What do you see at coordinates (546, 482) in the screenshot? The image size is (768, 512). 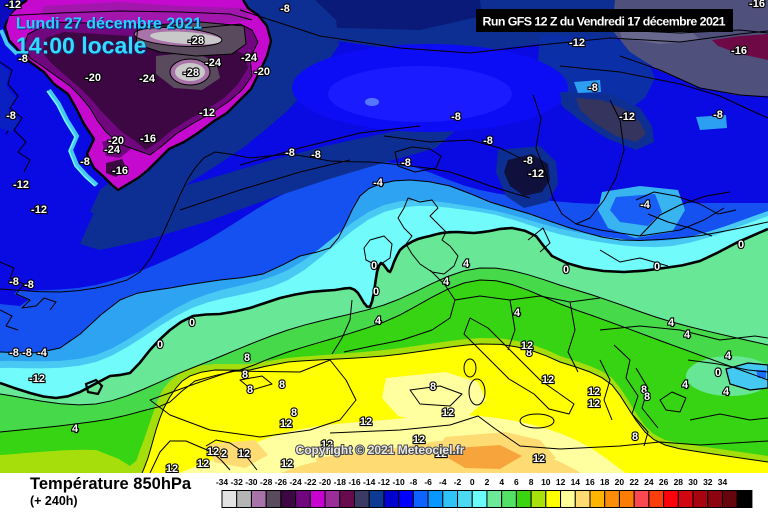 I see `svg-text: 10` at bounding box center [546, 482].